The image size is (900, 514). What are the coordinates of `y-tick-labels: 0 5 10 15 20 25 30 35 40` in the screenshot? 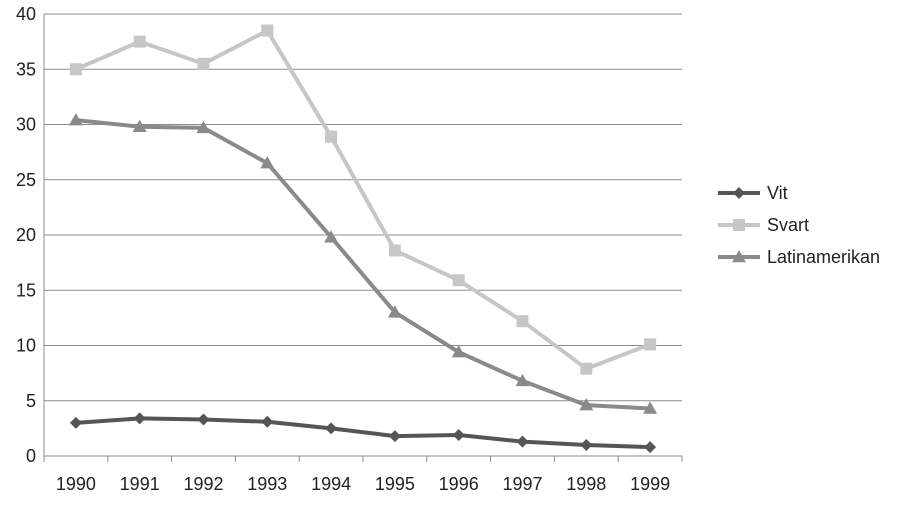 It's located at (26, 235).